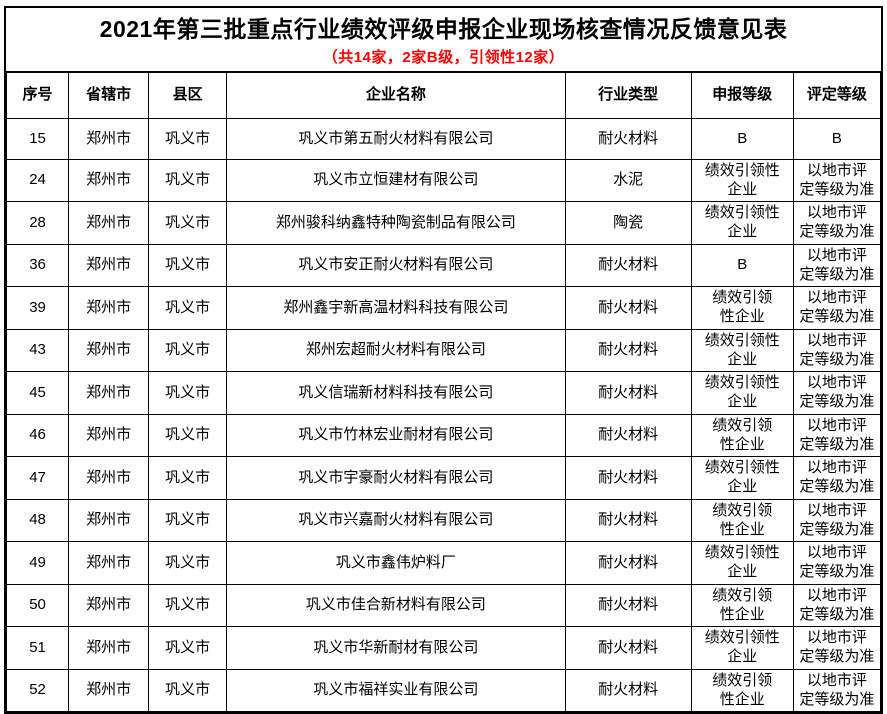 Image resolution: width=887 pixels, height=714 pixels. Describe the element at coordinates (37, 520) in the screenshot. I see `cell-serial: 48` at that location.